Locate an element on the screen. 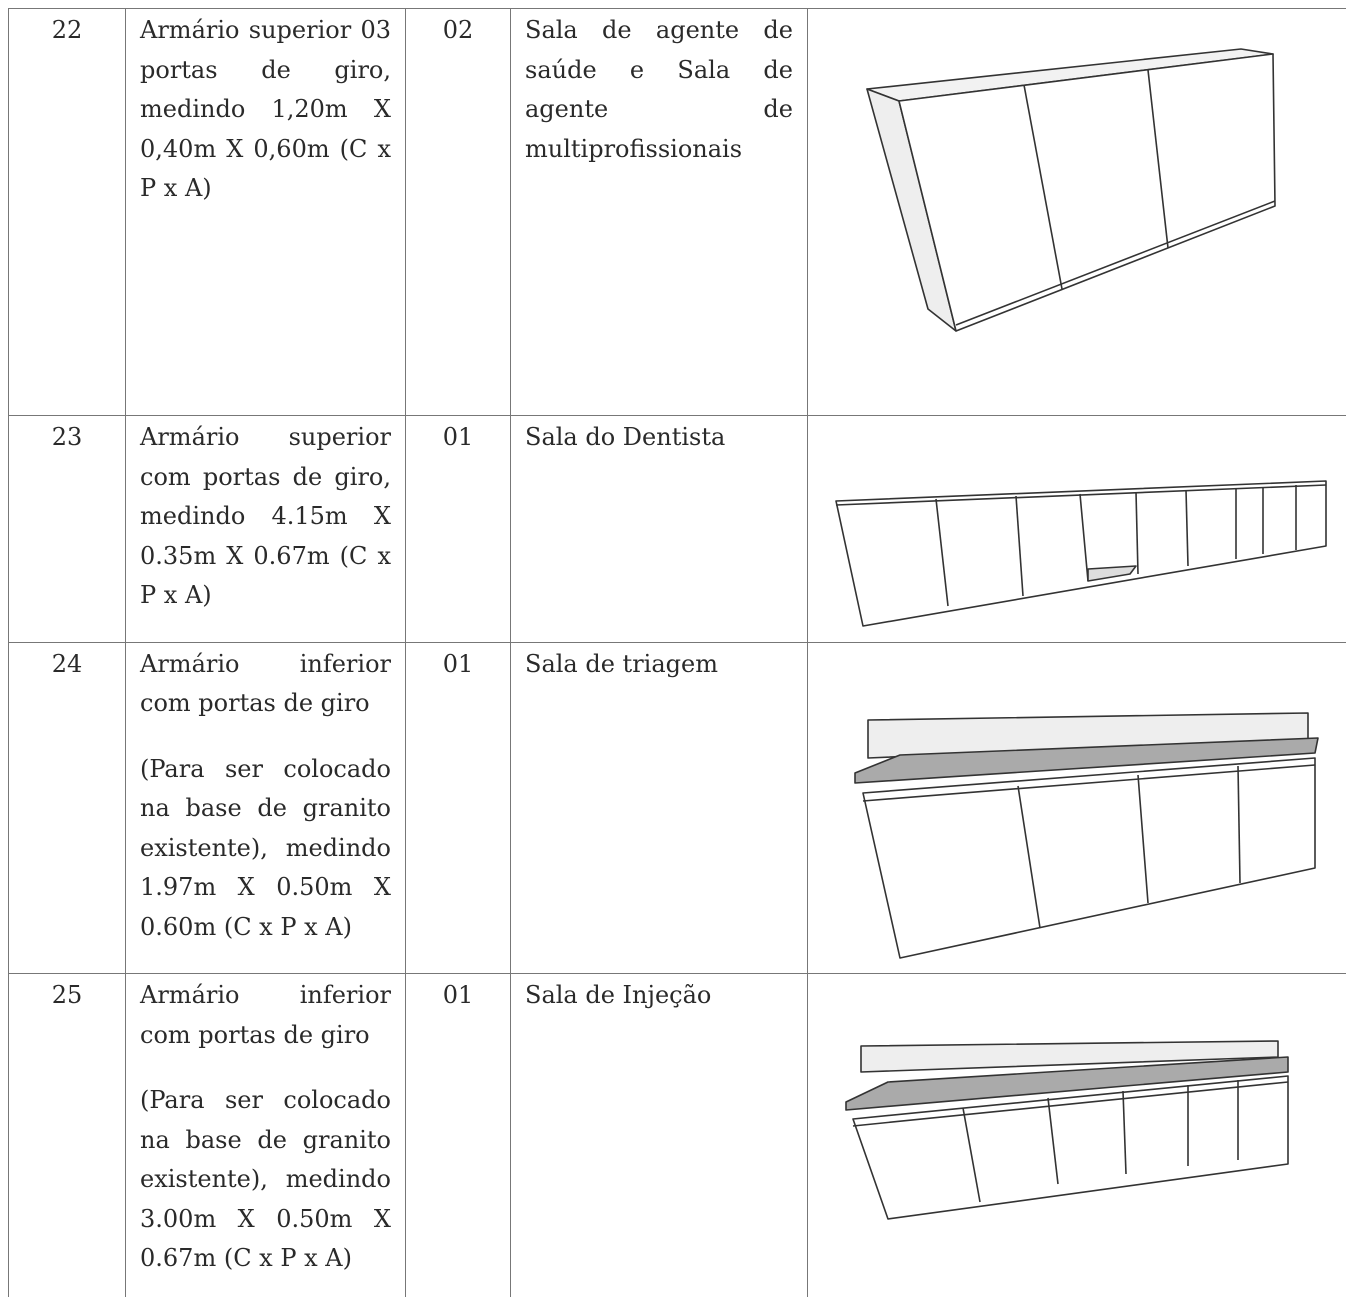  item-number: 24 is located at coordinates (67, 807).